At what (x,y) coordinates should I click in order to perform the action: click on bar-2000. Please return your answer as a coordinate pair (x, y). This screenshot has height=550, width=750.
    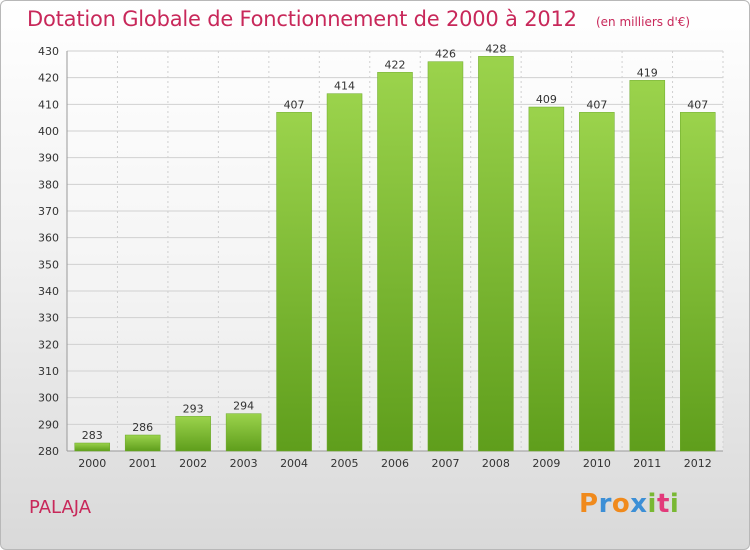
    Looking at the image, I should click on (92, 447).